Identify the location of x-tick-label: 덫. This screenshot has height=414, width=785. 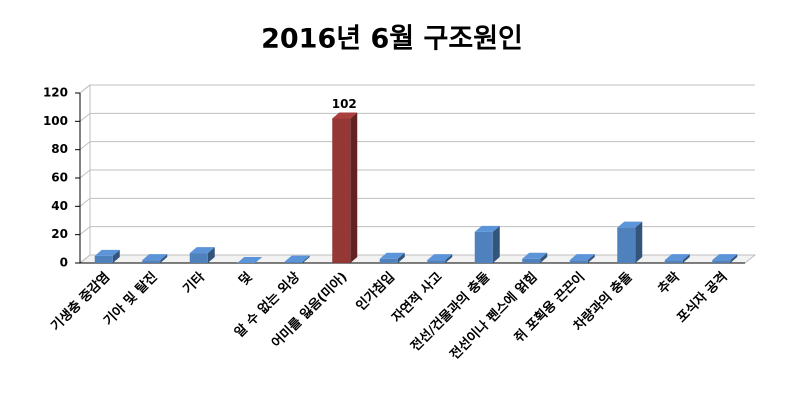
(245, 279).